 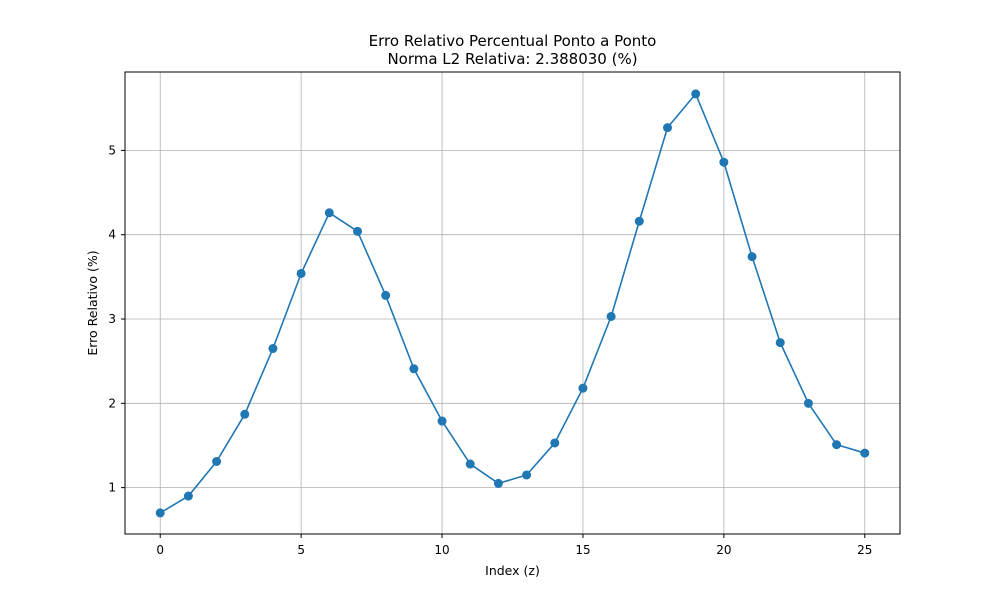 I want to click on y-tick-label: 1, so click(x=112, y=488).